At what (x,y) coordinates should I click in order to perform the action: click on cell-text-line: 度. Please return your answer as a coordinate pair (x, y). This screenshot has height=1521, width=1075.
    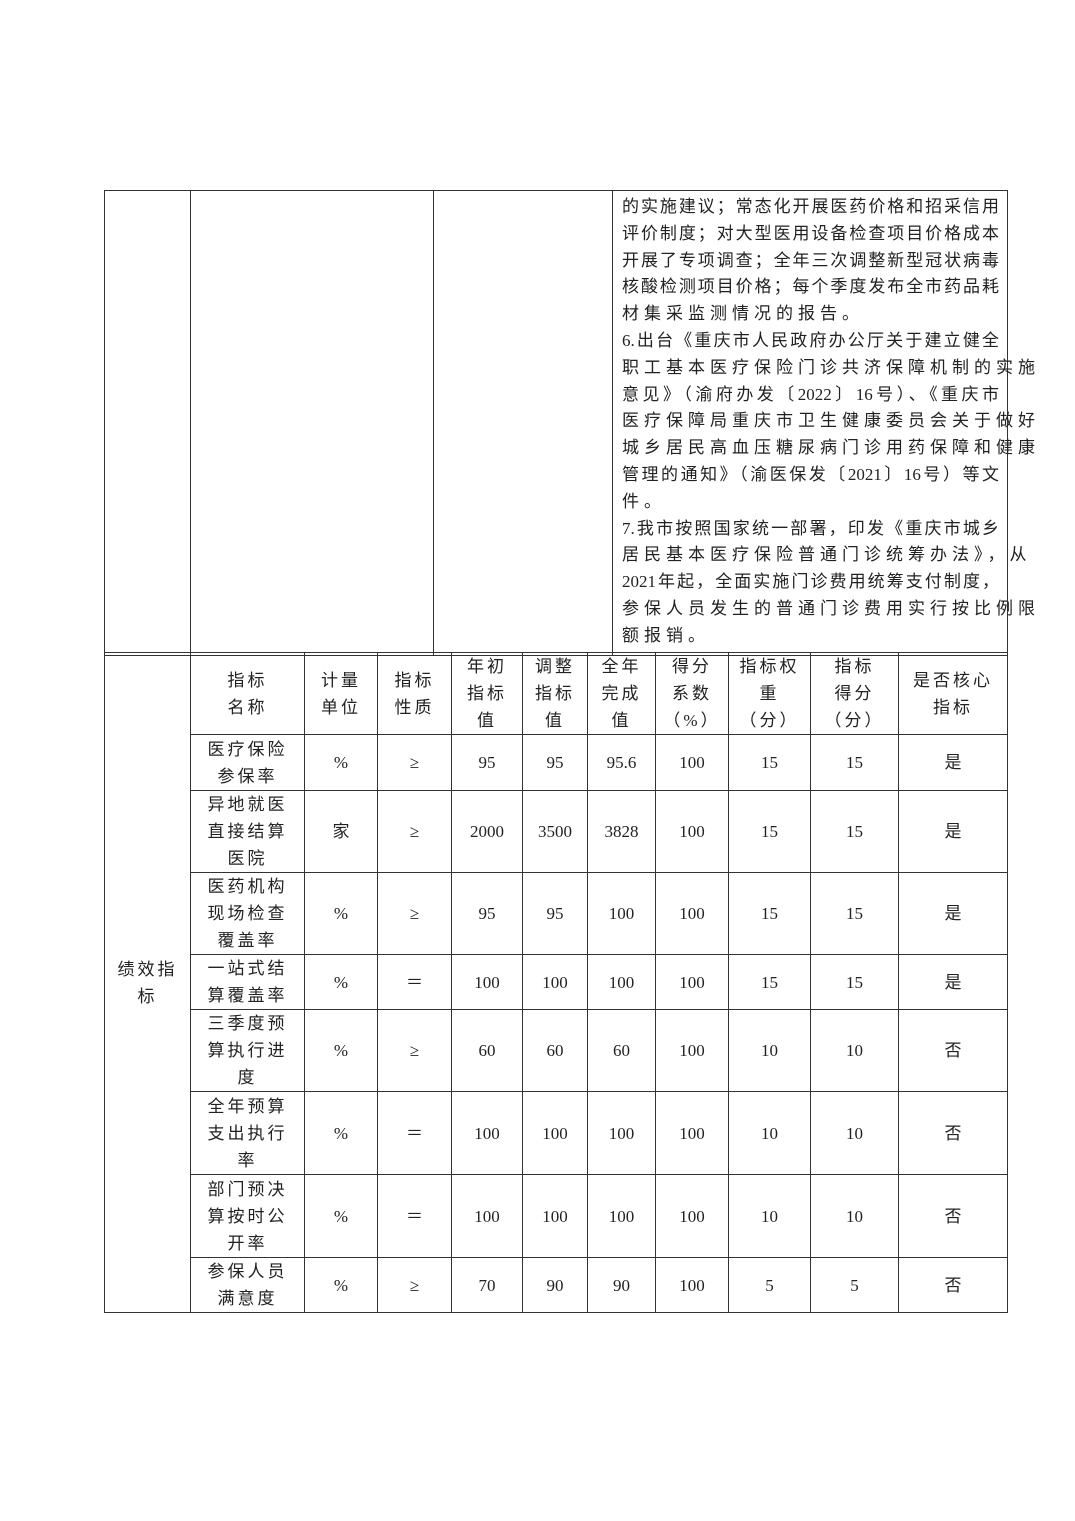
    Looking at the image, I should click on (247, 1077).